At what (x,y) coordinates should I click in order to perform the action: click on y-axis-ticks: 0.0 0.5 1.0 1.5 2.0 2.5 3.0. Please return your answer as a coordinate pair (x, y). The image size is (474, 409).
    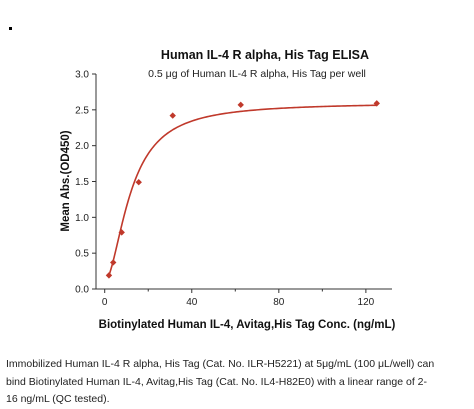
    Looking at the image, I should click on (85, 183).